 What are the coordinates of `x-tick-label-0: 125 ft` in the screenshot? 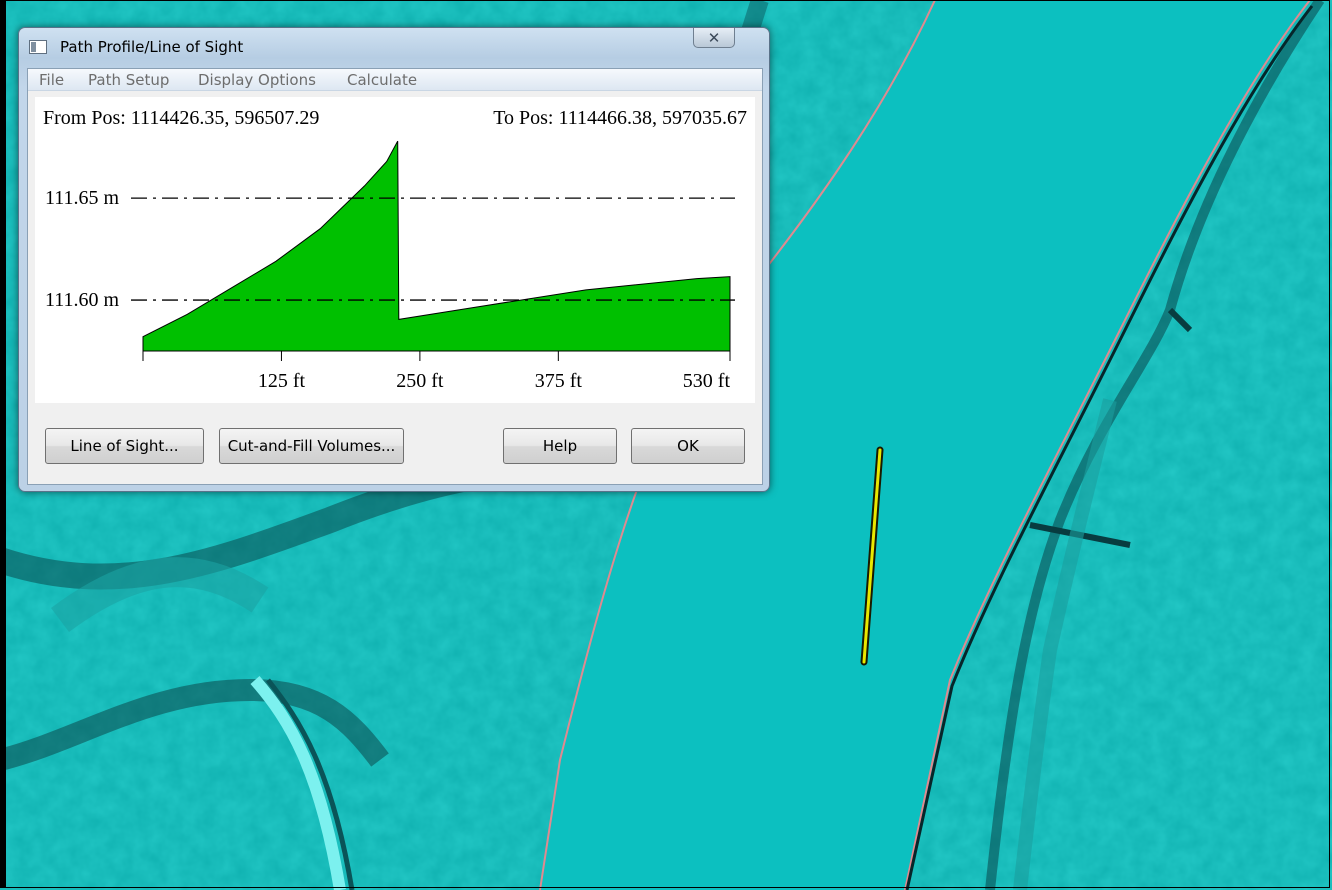 It's located at (282, 381).